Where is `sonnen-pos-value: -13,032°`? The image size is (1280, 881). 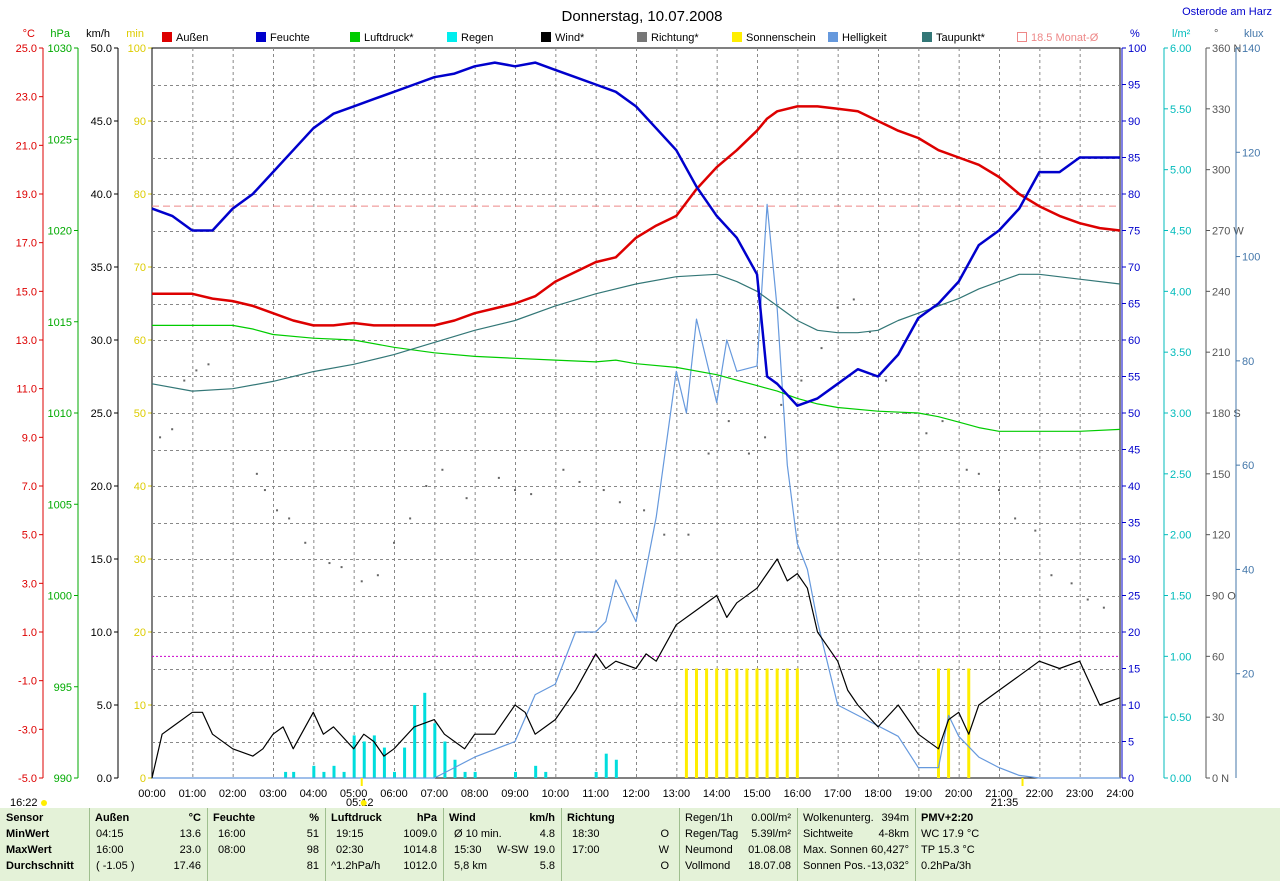
sonnen-pos-value: -13,032° is located at coordinates (888, 866).